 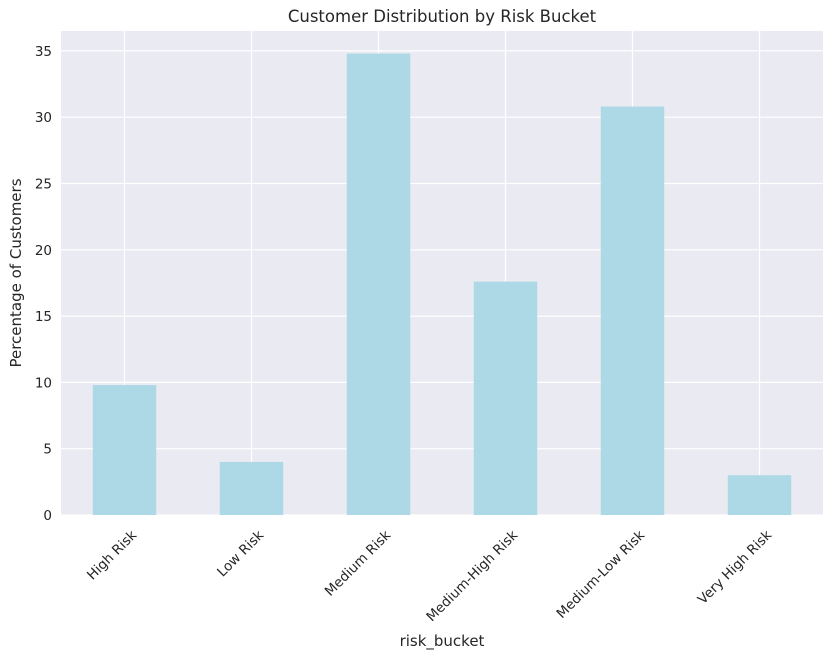 What do you see at coordinates (358, 563) in the screenshot?
I see `x-tick-label: Medium Risk` at bounding box center [358, 563].